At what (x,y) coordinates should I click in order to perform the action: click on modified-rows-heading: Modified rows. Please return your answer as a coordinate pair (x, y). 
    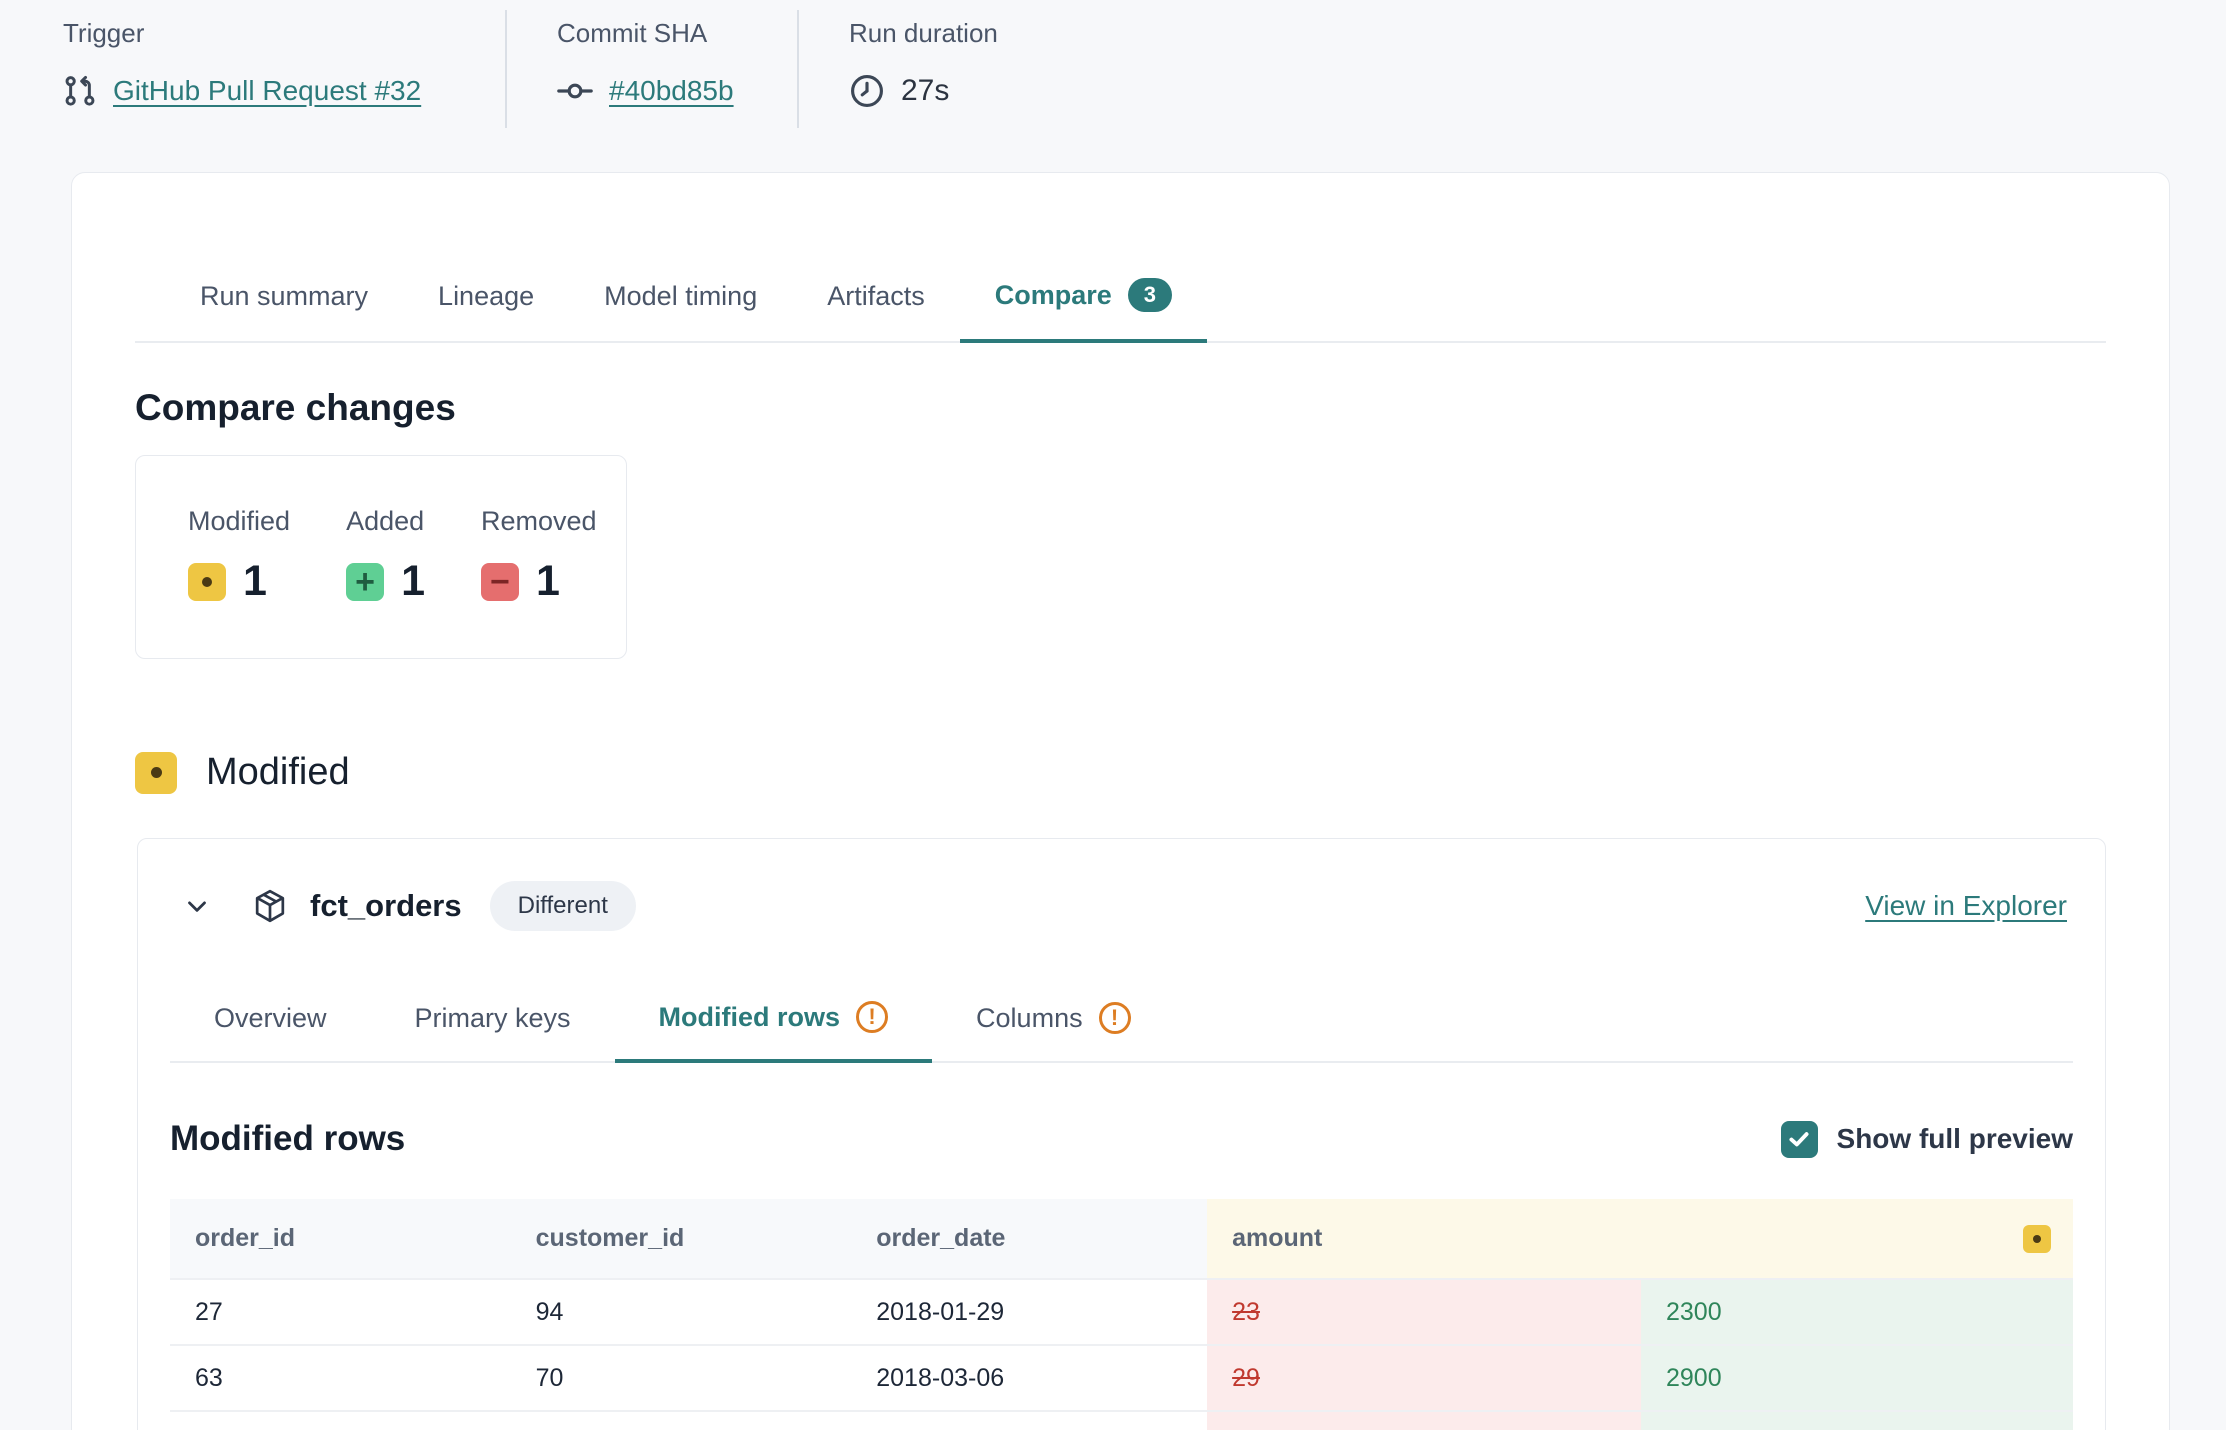
    Looking at the image, I should click on (288, 1138).